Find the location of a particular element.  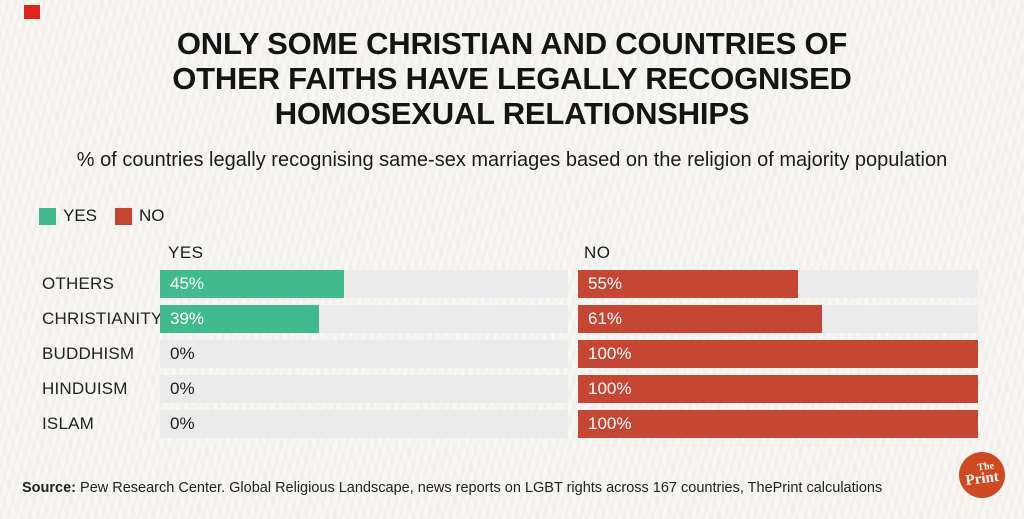

bar-track-no: 55% is located at coordinates (778, 284).